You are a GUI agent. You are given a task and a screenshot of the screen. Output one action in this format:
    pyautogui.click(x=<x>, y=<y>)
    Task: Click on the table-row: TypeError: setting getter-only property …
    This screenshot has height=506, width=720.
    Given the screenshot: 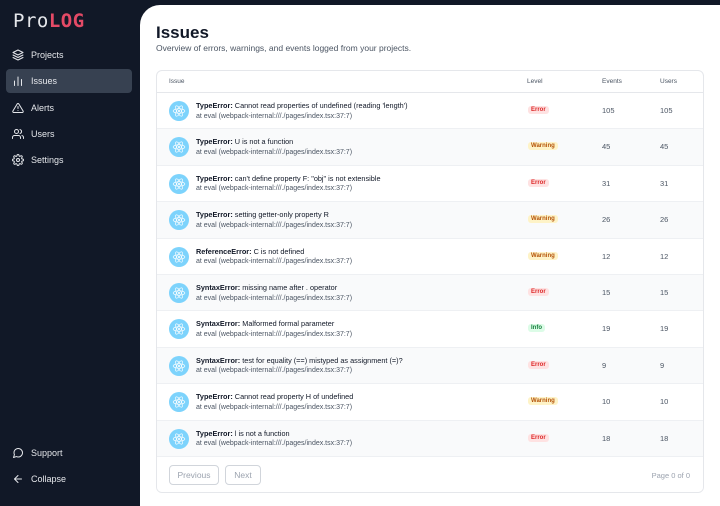 What is the action you would take?
    pyautogui.click(x=430, y=220)
    